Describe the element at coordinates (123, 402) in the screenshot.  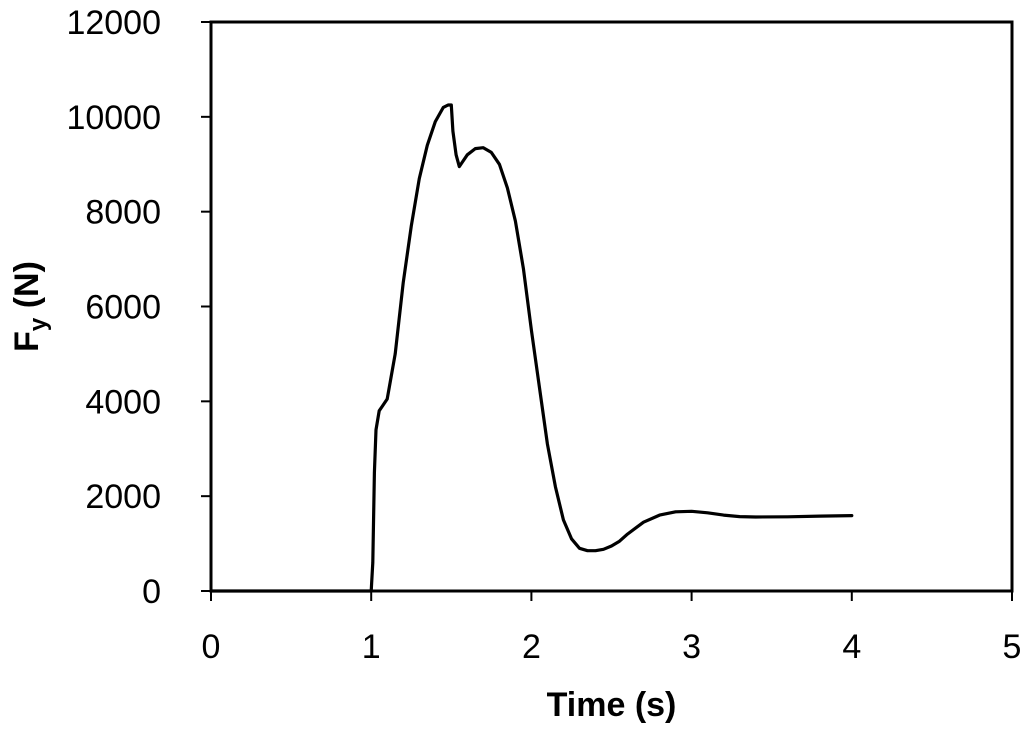
I see `y-tick-label: 4000` at that location.